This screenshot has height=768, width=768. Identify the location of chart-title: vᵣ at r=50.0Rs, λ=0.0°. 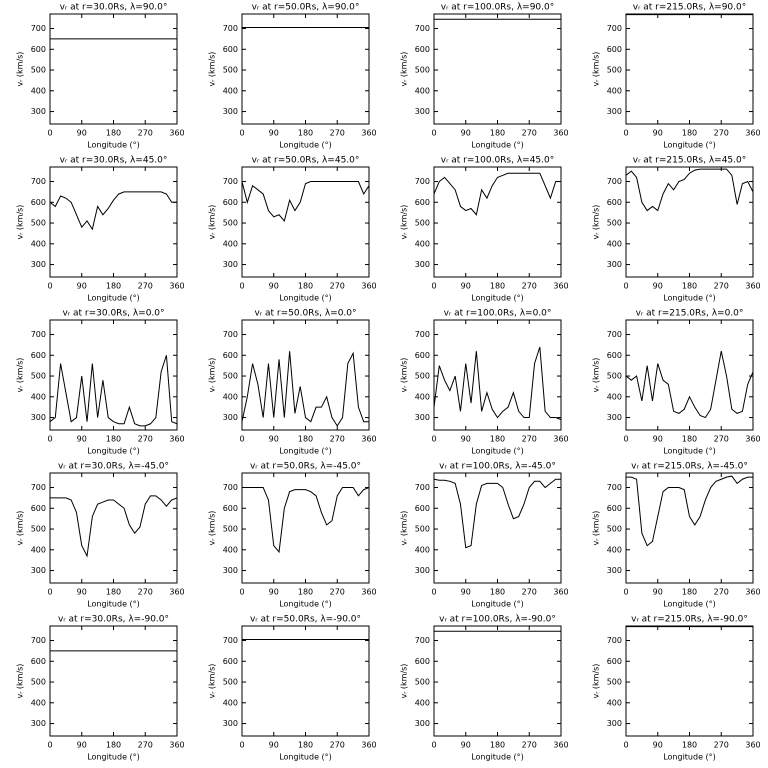
(305, 314).